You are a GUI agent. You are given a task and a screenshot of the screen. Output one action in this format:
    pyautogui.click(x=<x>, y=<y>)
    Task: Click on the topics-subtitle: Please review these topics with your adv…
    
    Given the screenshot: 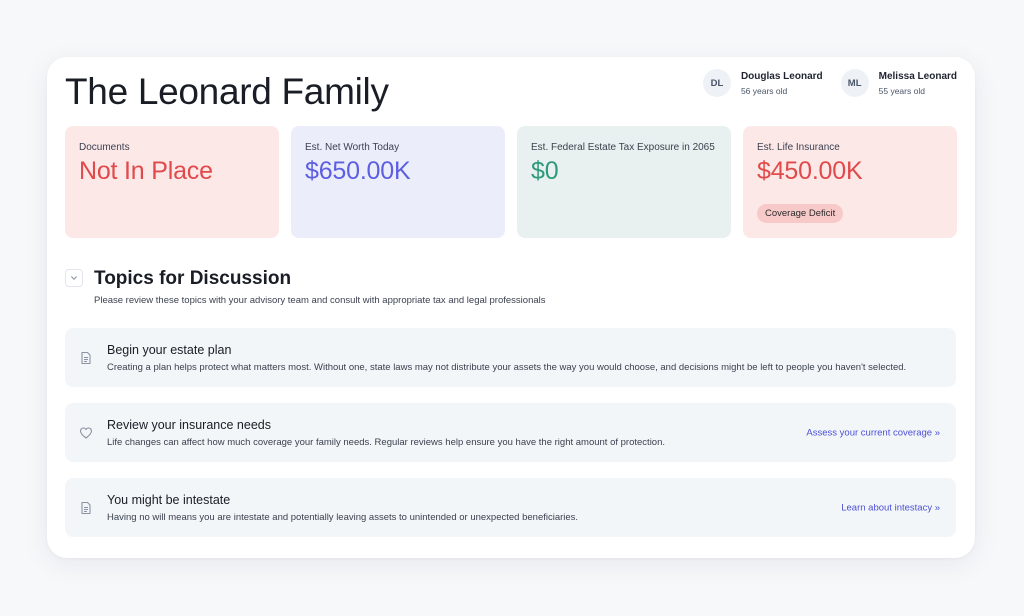 What is the action you would take?
    pyautogui.click(x=320, y=300)
    